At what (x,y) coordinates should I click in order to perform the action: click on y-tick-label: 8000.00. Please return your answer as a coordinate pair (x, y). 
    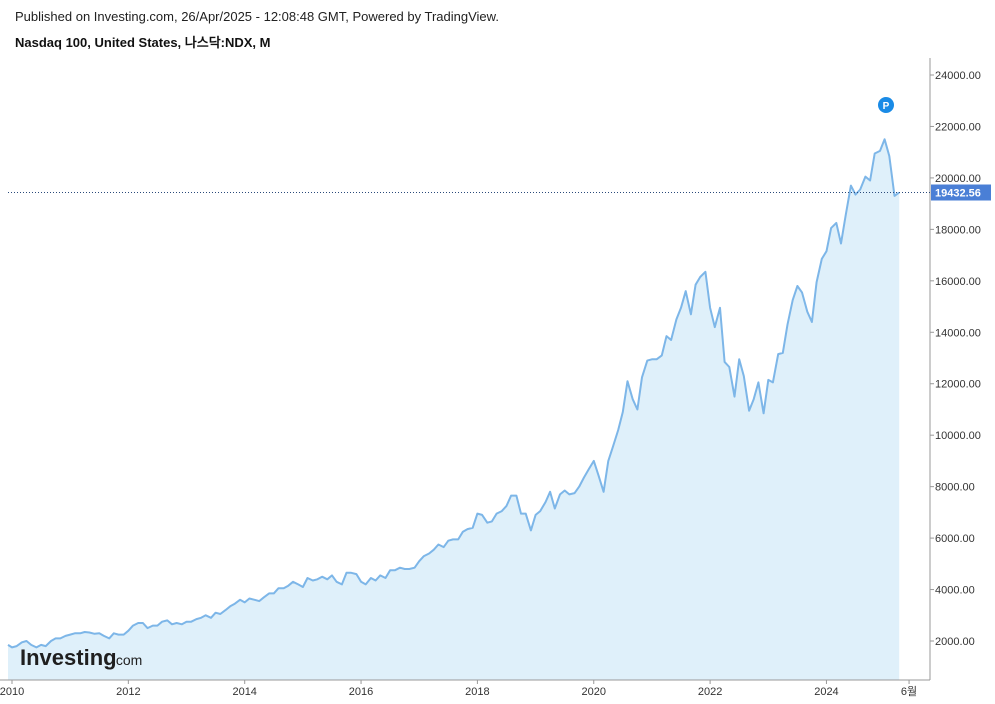
    Looking at the image, I should click on (955, 488).